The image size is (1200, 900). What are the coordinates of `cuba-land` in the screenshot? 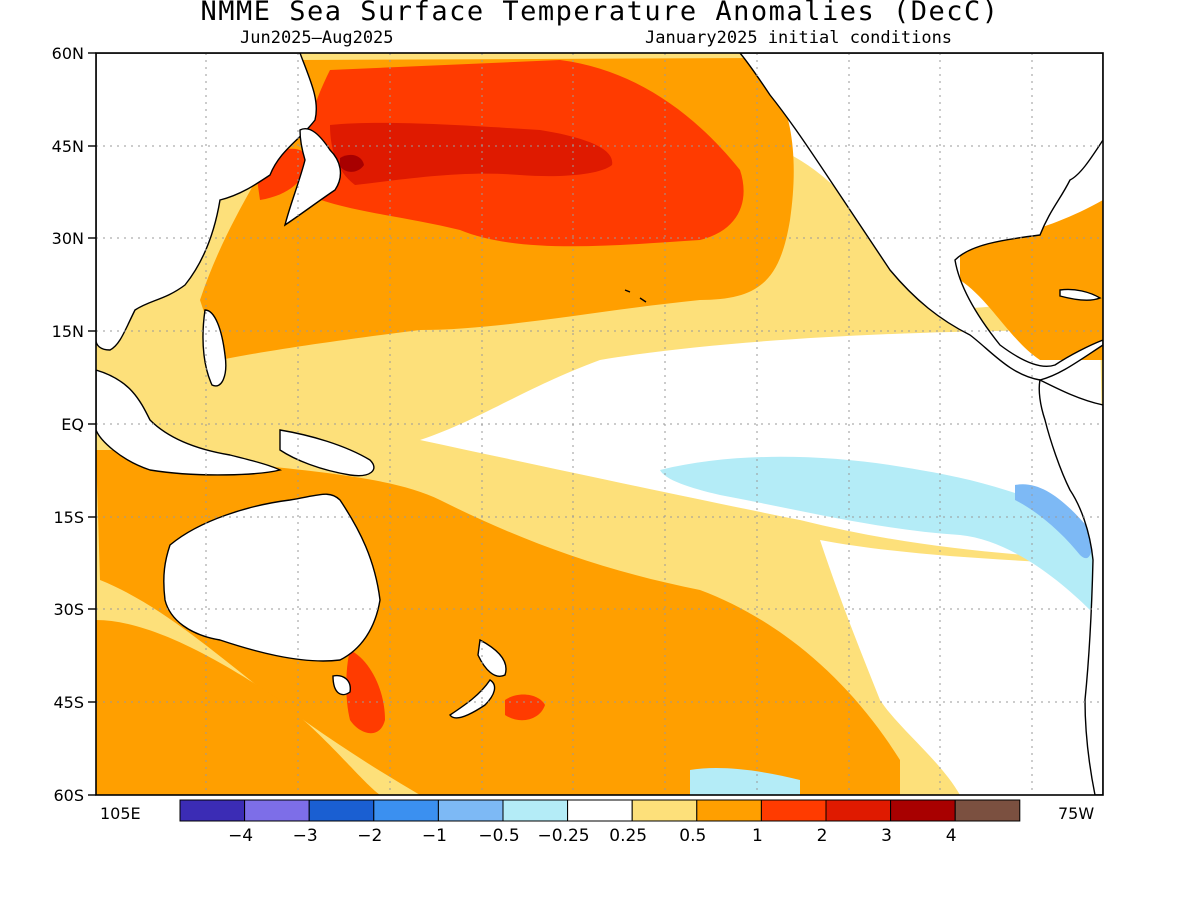 It's located at (1080, 294).